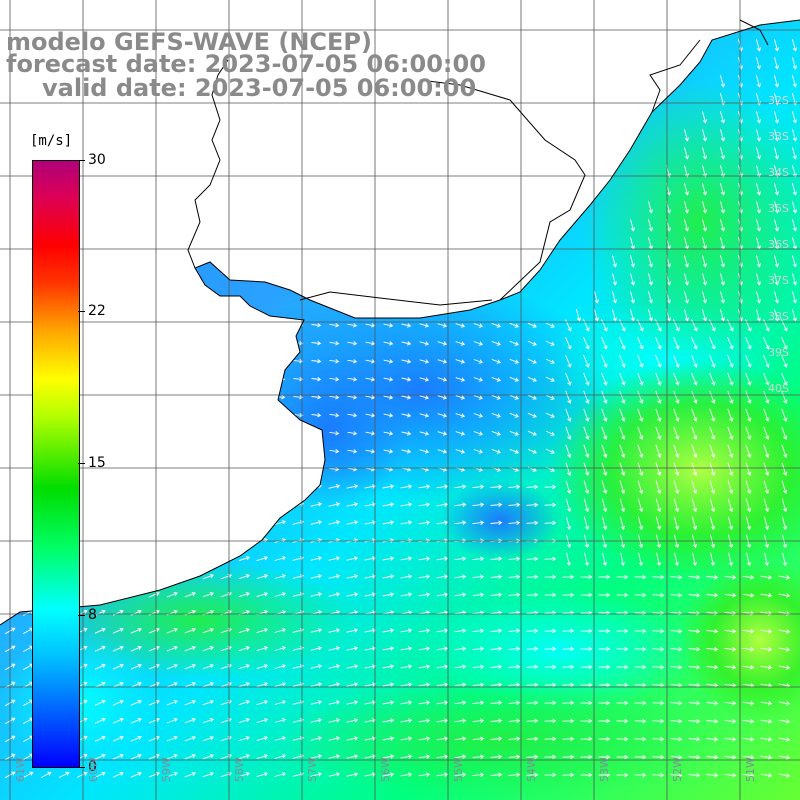 The image size is (800, 800). What do you see at coordinates (81, 767) in the screenshot?
I see `colorbar-tick-mark` at bounding box center [81, 767].